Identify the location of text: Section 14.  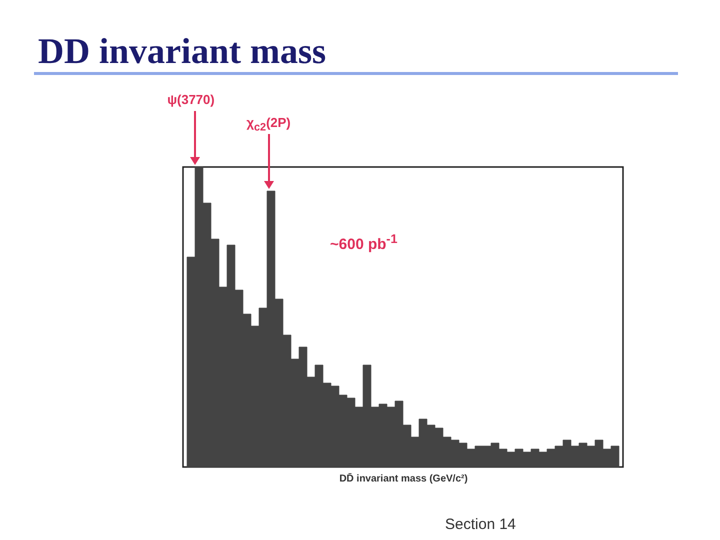
(480, 524).